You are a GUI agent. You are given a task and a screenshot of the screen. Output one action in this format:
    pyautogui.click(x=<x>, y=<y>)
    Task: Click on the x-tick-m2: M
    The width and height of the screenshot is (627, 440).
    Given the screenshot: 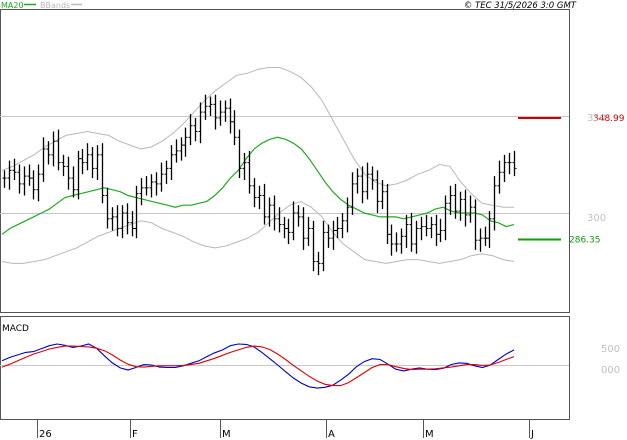 What is the action you would take?
    pyautogui.click(x=429, y=434)
    